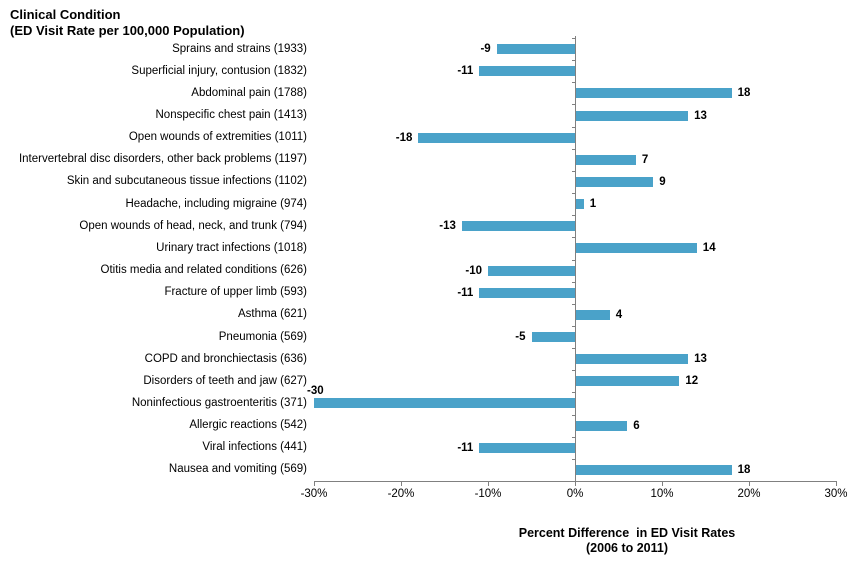  What do you see at coordinates (225, 380) in the screenshot?
I see `category-label: Disorders of teeth and jaw (627)` at bounding box center [225, 380].